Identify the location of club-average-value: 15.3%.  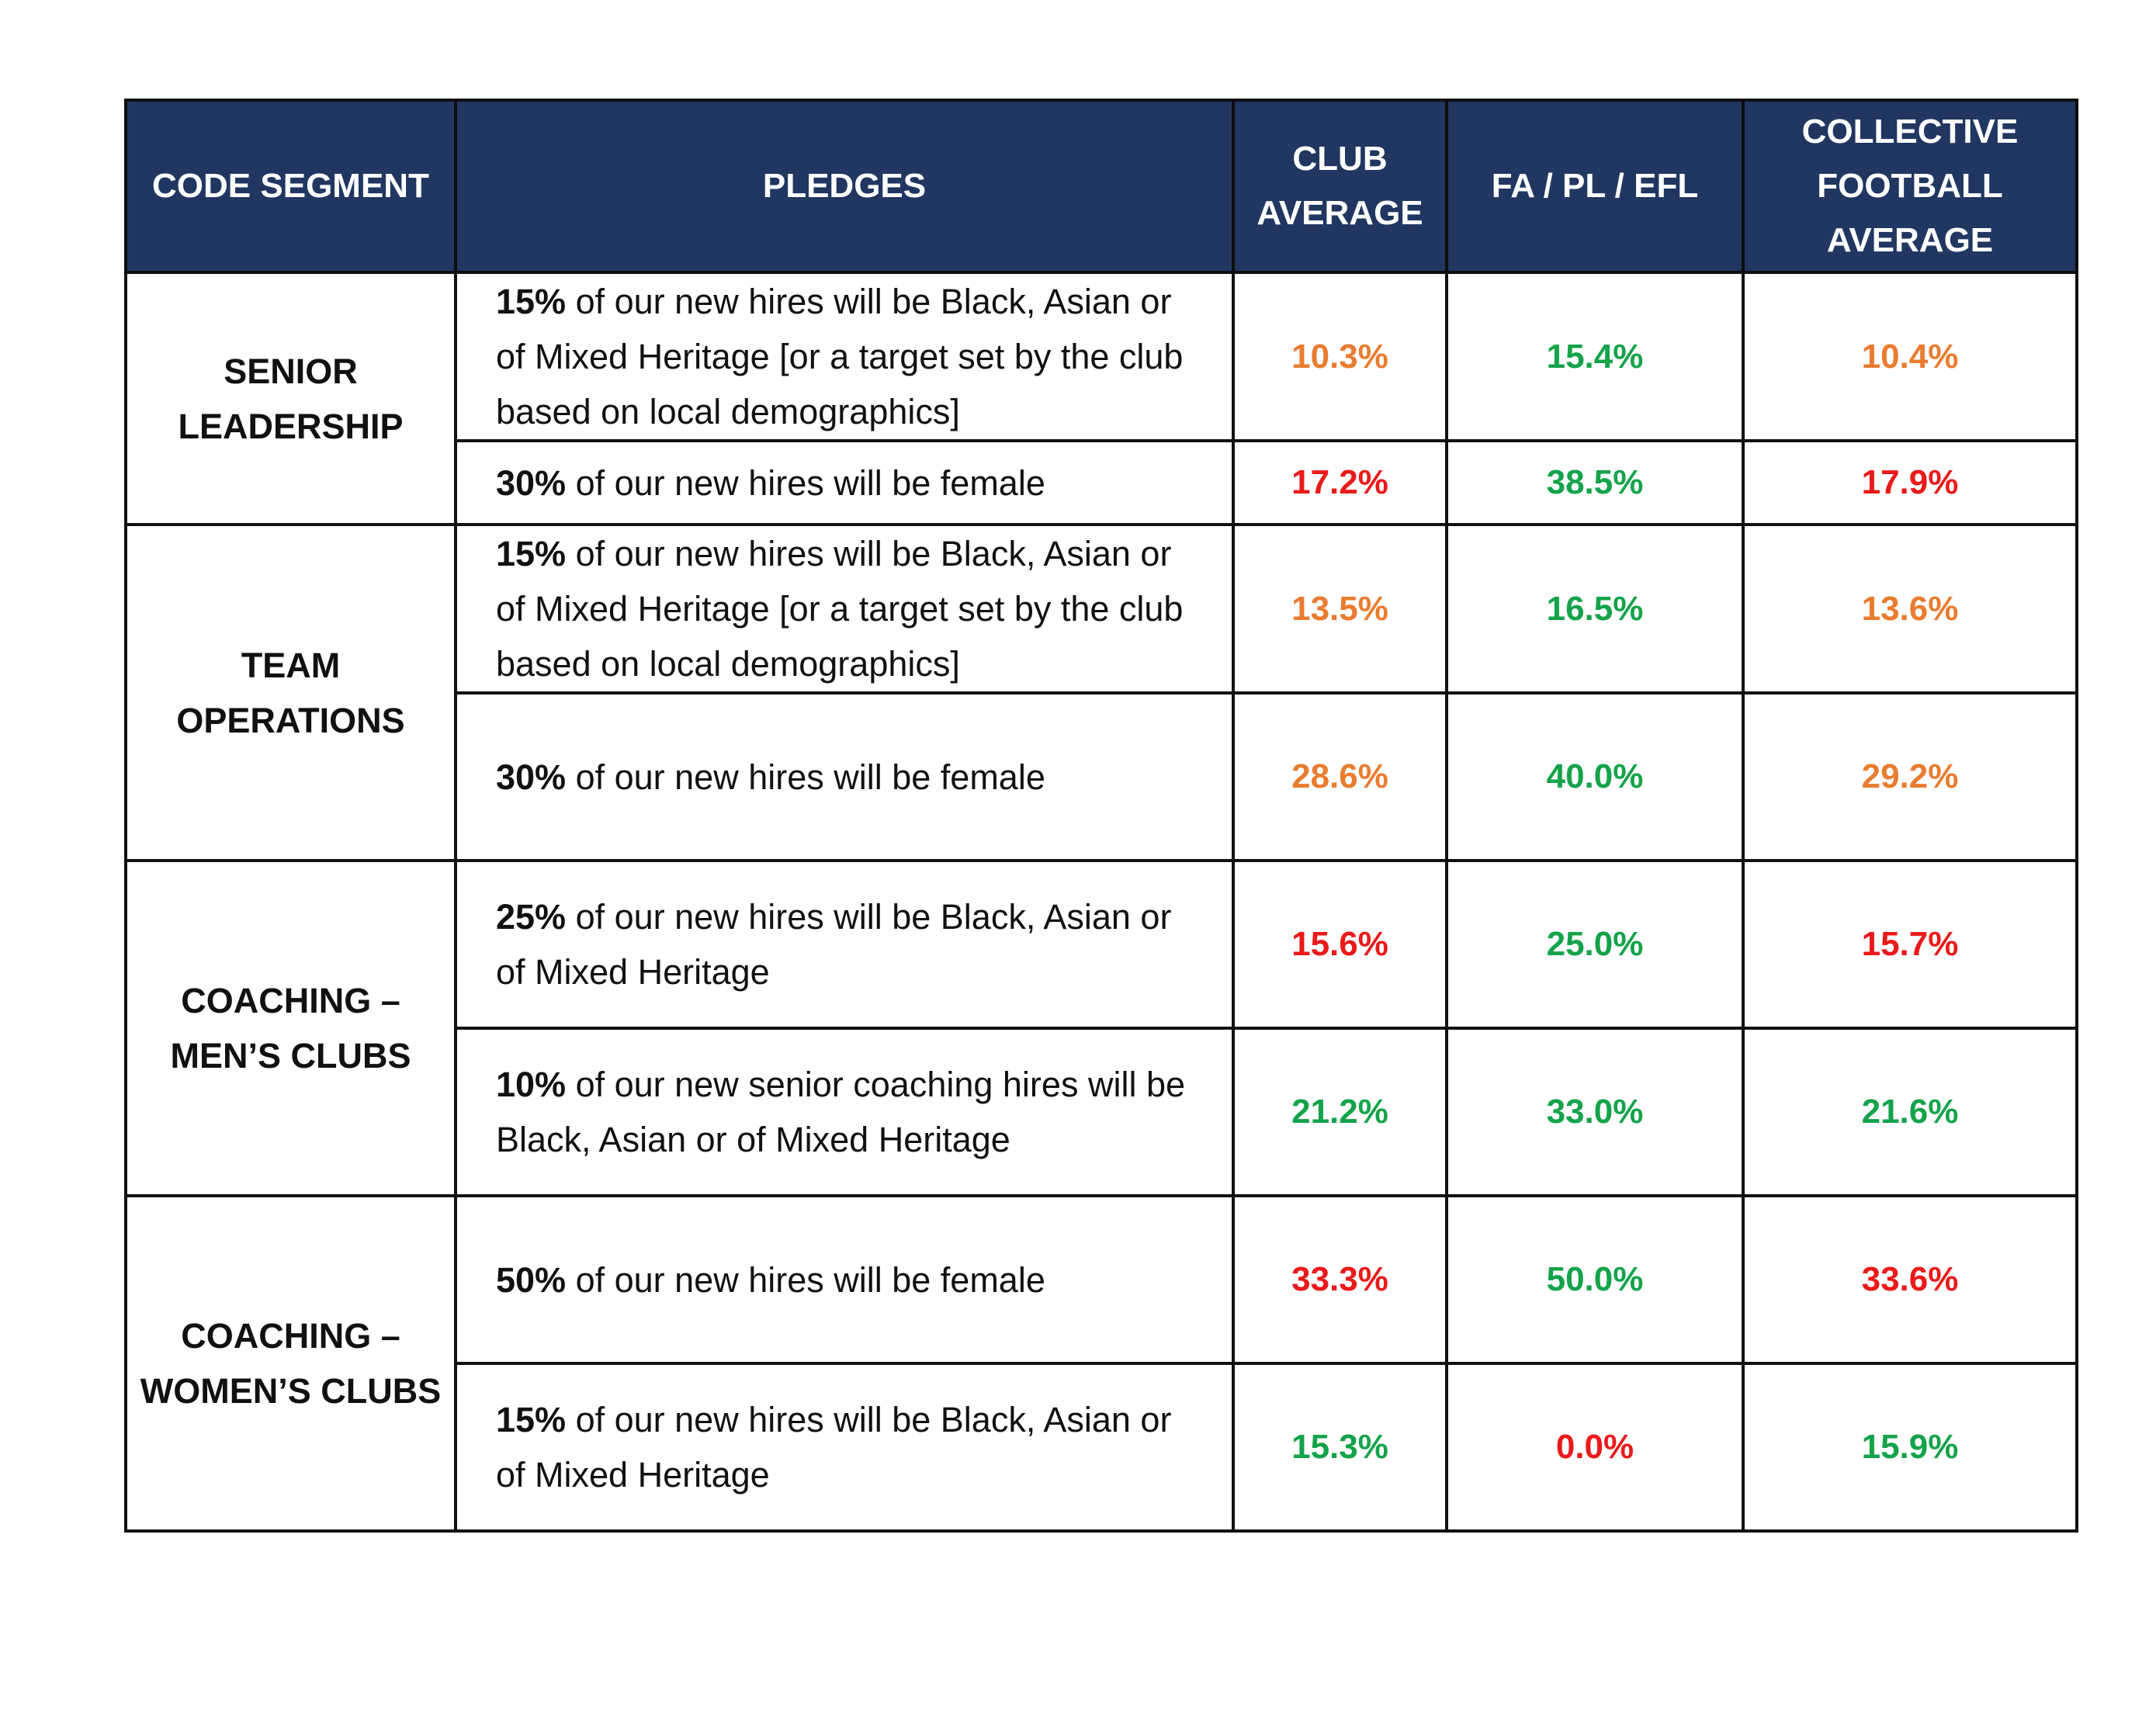
(1340, 1447).